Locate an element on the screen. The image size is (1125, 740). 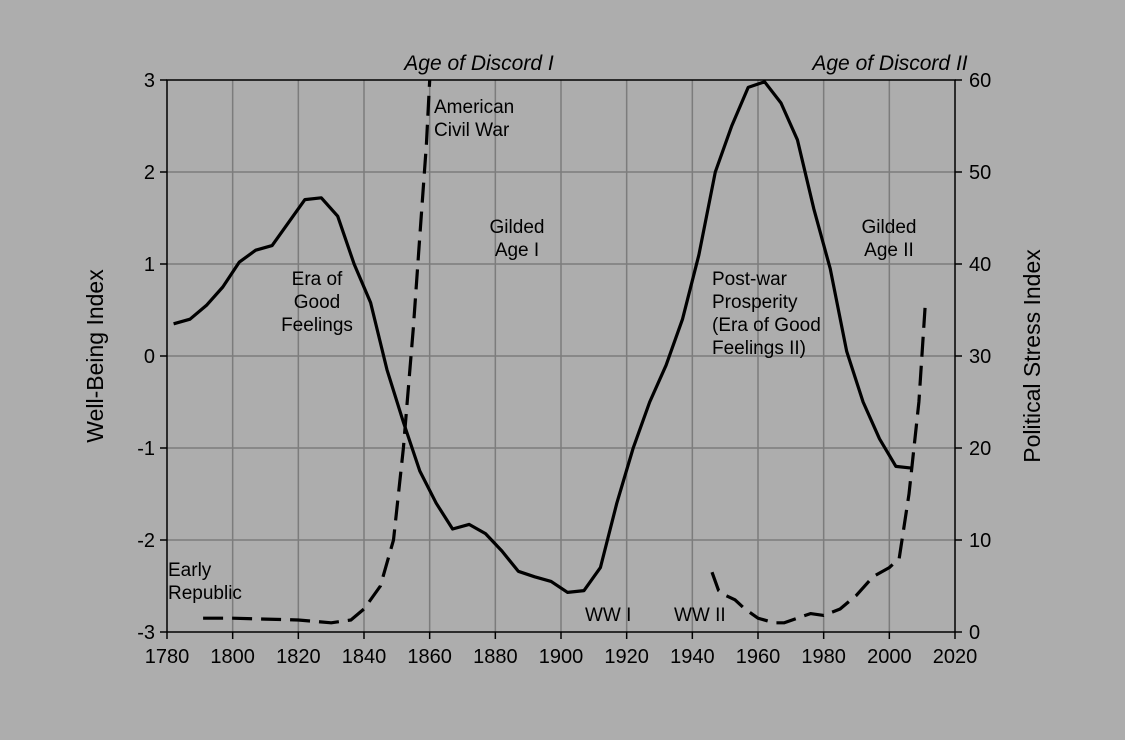
annotation-line: Republic is located at coordinates (205, 593).